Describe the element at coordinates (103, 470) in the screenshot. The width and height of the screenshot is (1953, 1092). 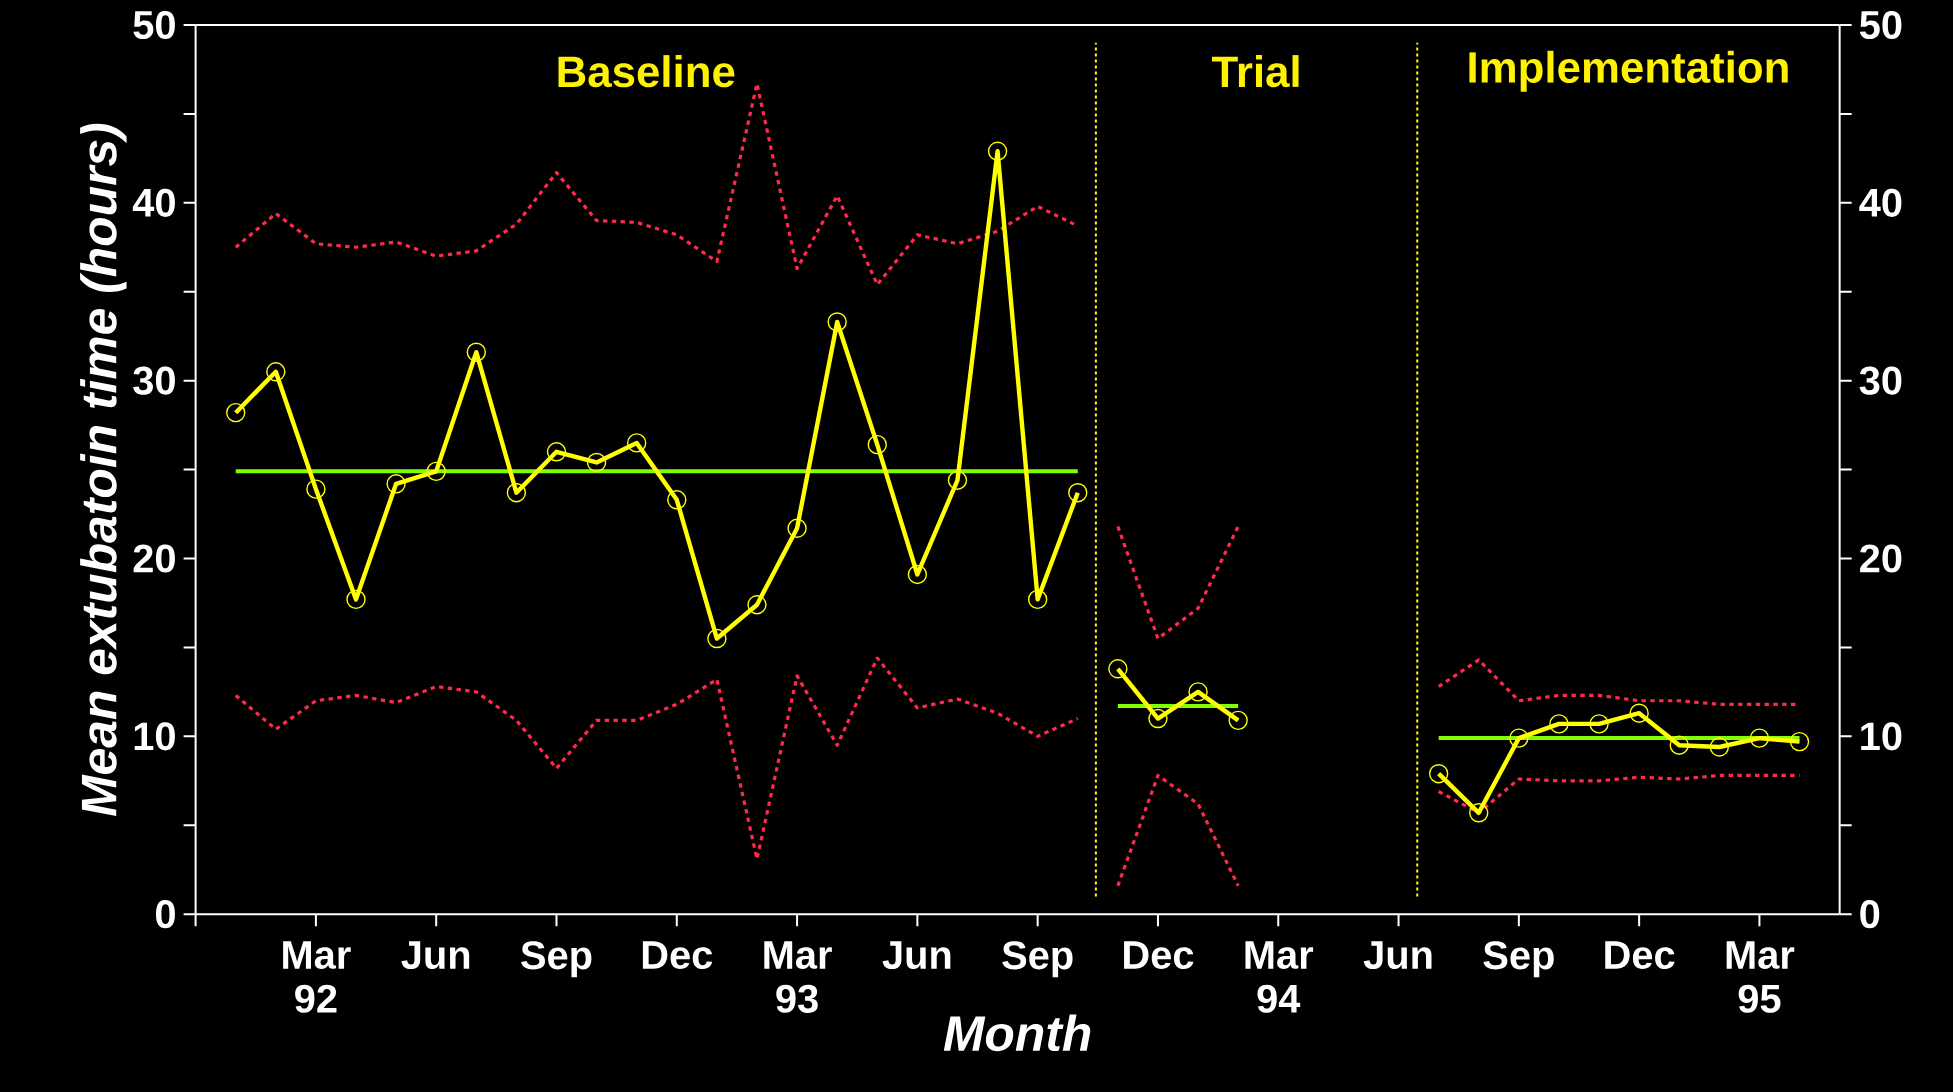
I see `y-axis-title: Mean extubatoin time (hours)` at that location.